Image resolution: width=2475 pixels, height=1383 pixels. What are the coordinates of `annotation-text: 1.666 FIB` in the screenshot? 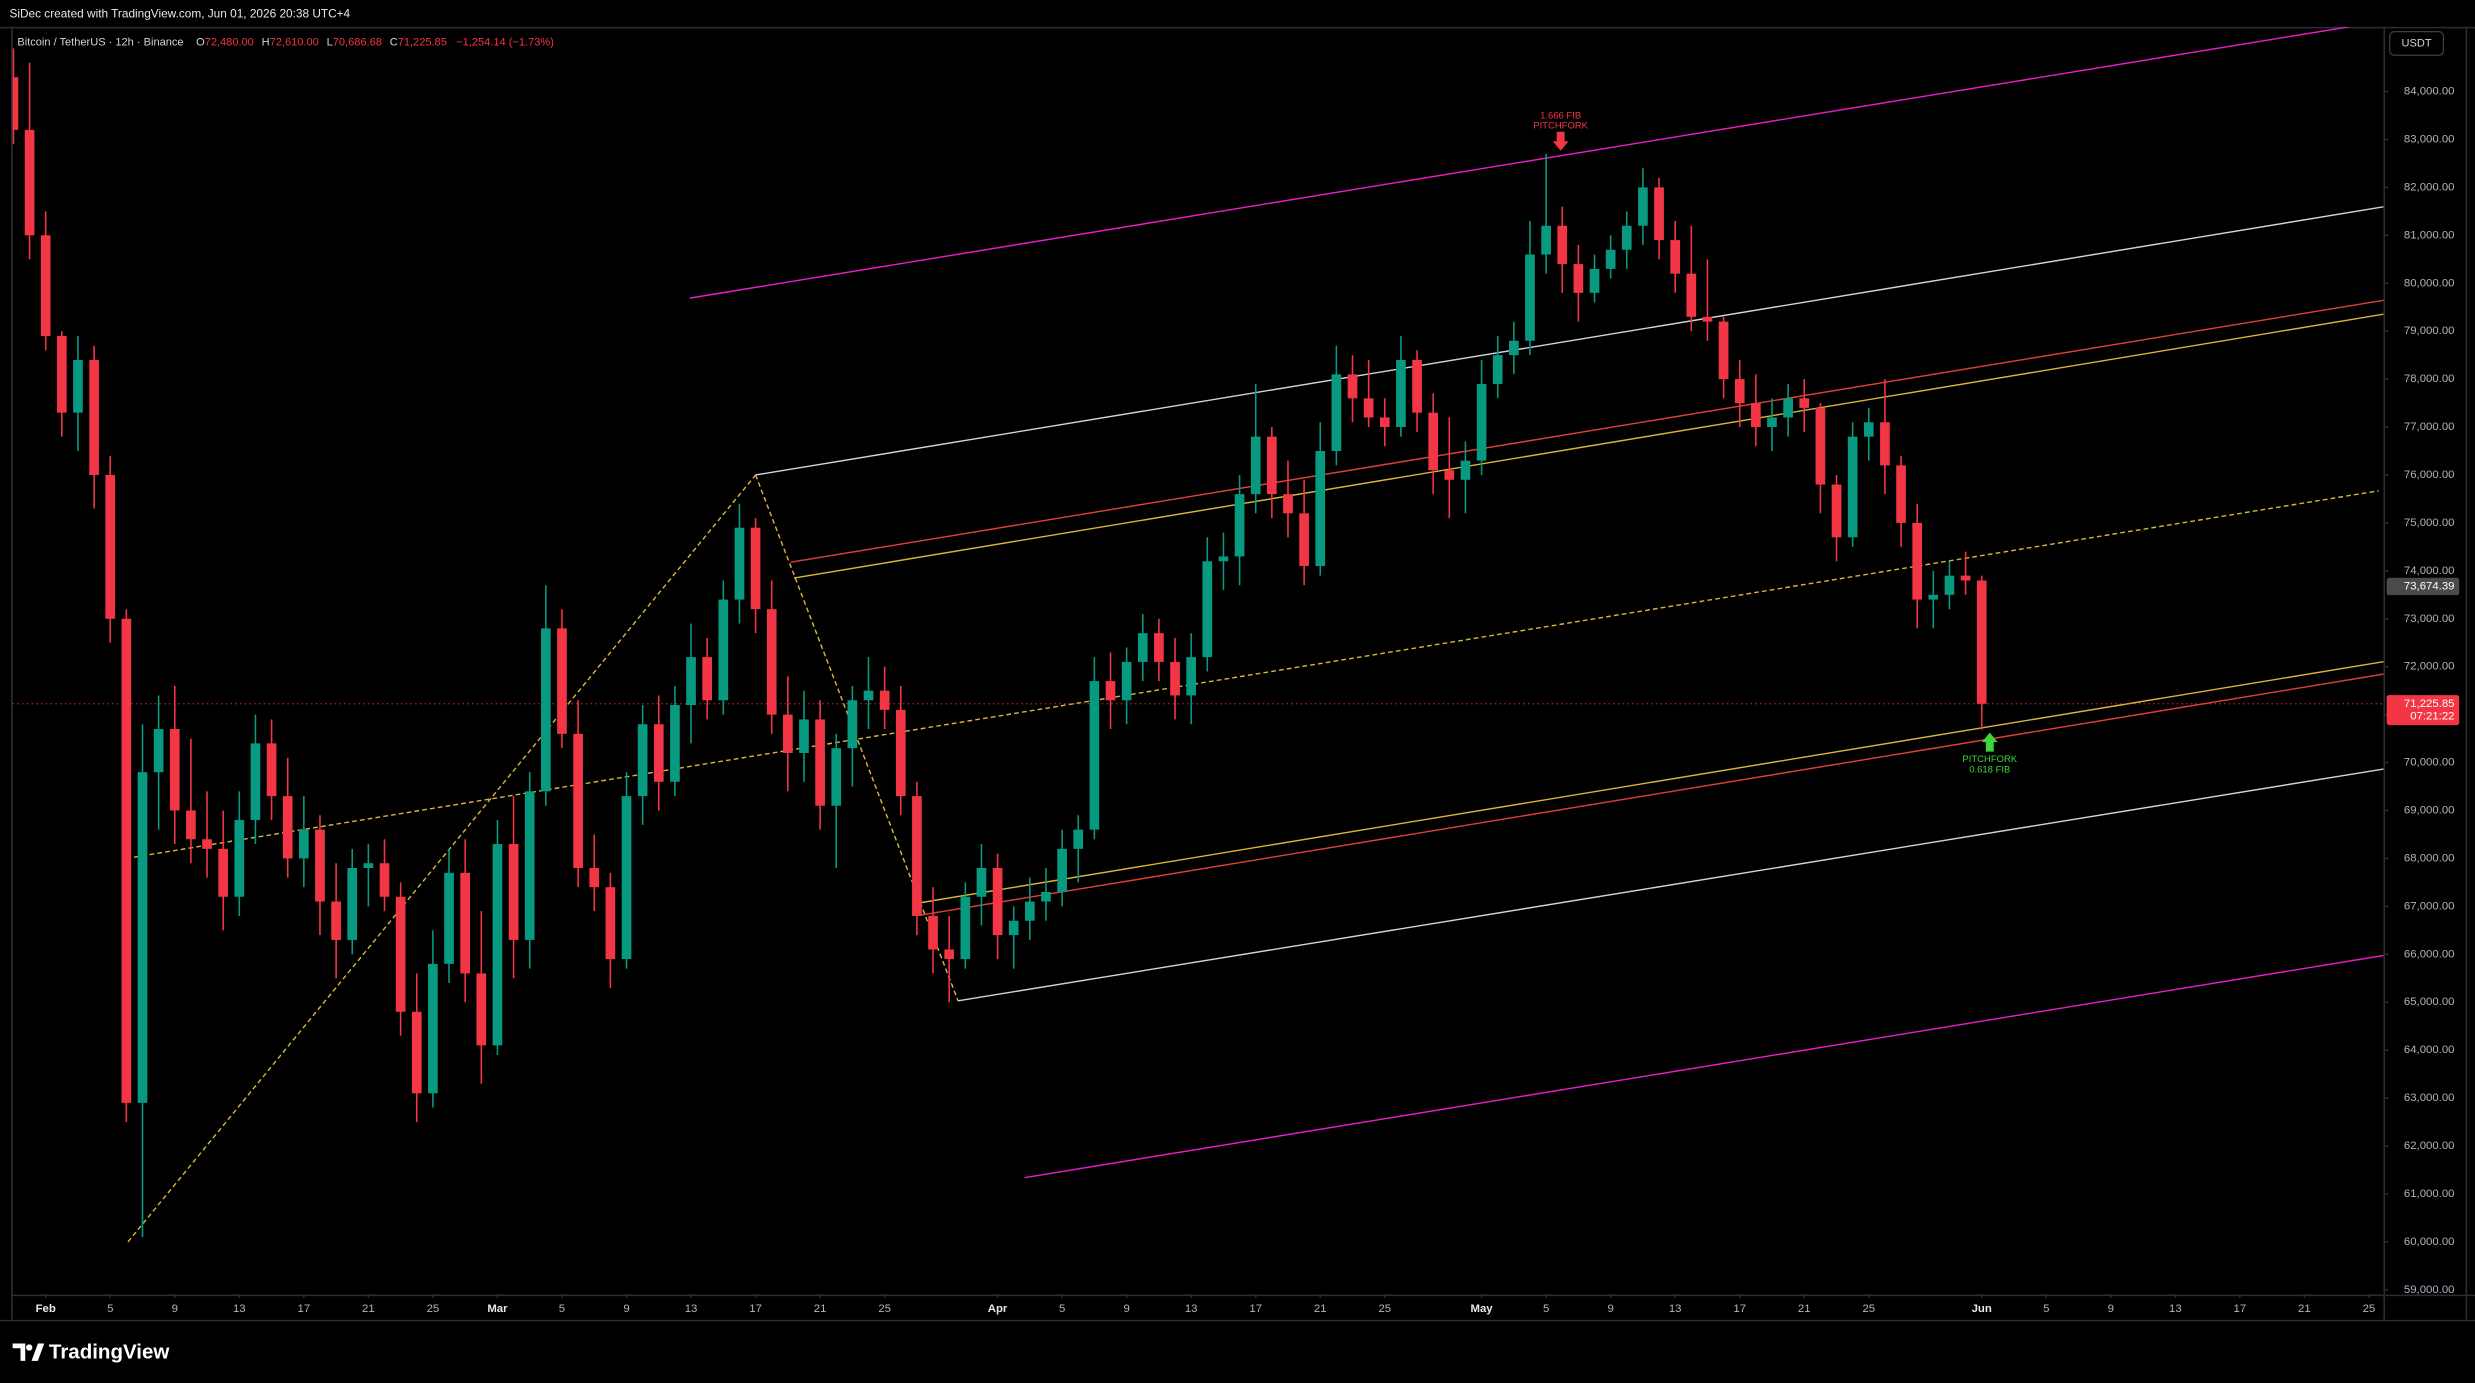 It's located at (1560, 115).